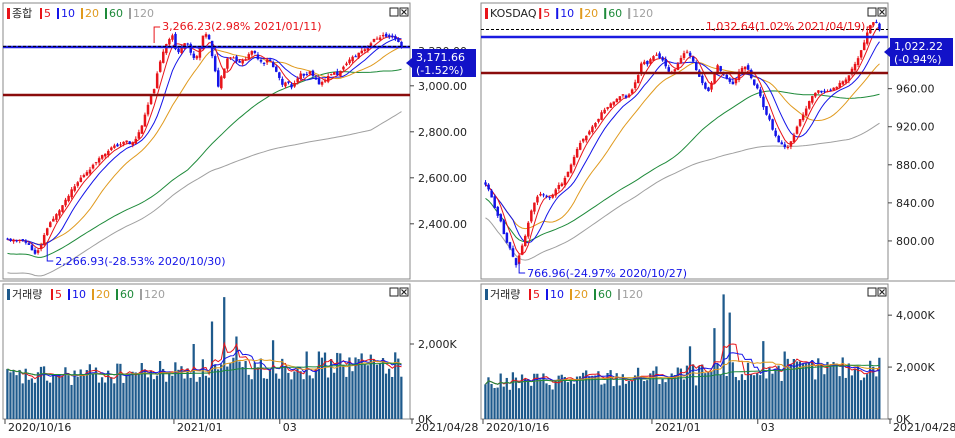  What do you see at coordinates (394, 12) in the screenshot?
I see `left-price-maximize-button` at bounding box center [394, 12].